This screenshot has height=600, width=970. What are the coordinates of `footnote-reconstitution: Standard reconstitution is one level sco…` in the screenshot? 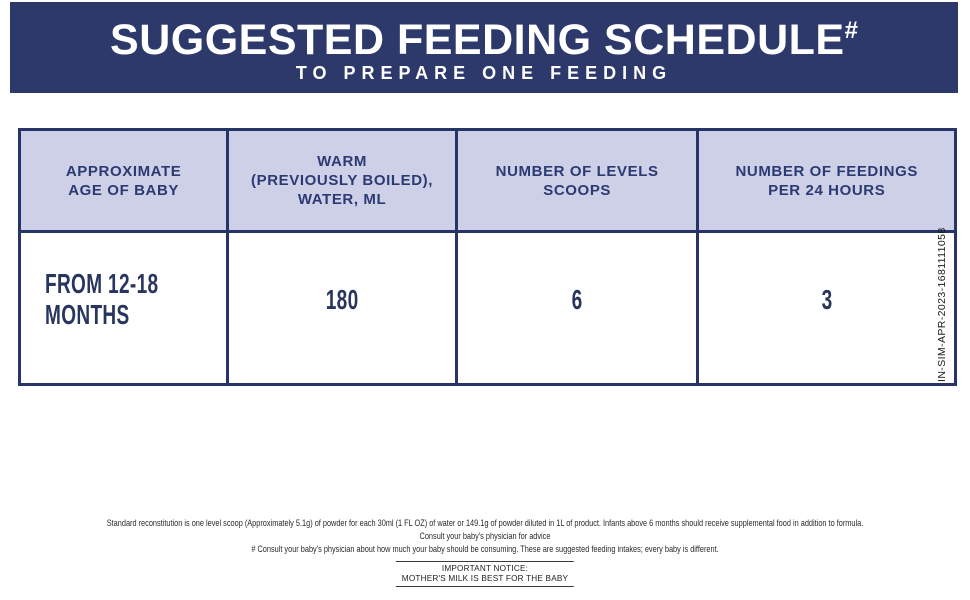 It's located at (485, 523).